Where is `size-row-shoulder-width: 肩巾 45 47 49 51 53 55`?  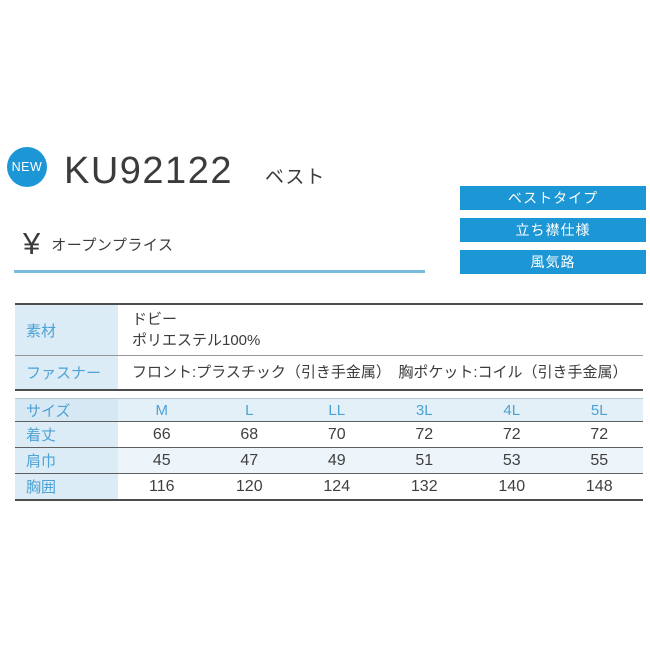
size-row-shoulder-width: 肩巾 45 47 49 51 53 55 is located at coordinates (329, 460).